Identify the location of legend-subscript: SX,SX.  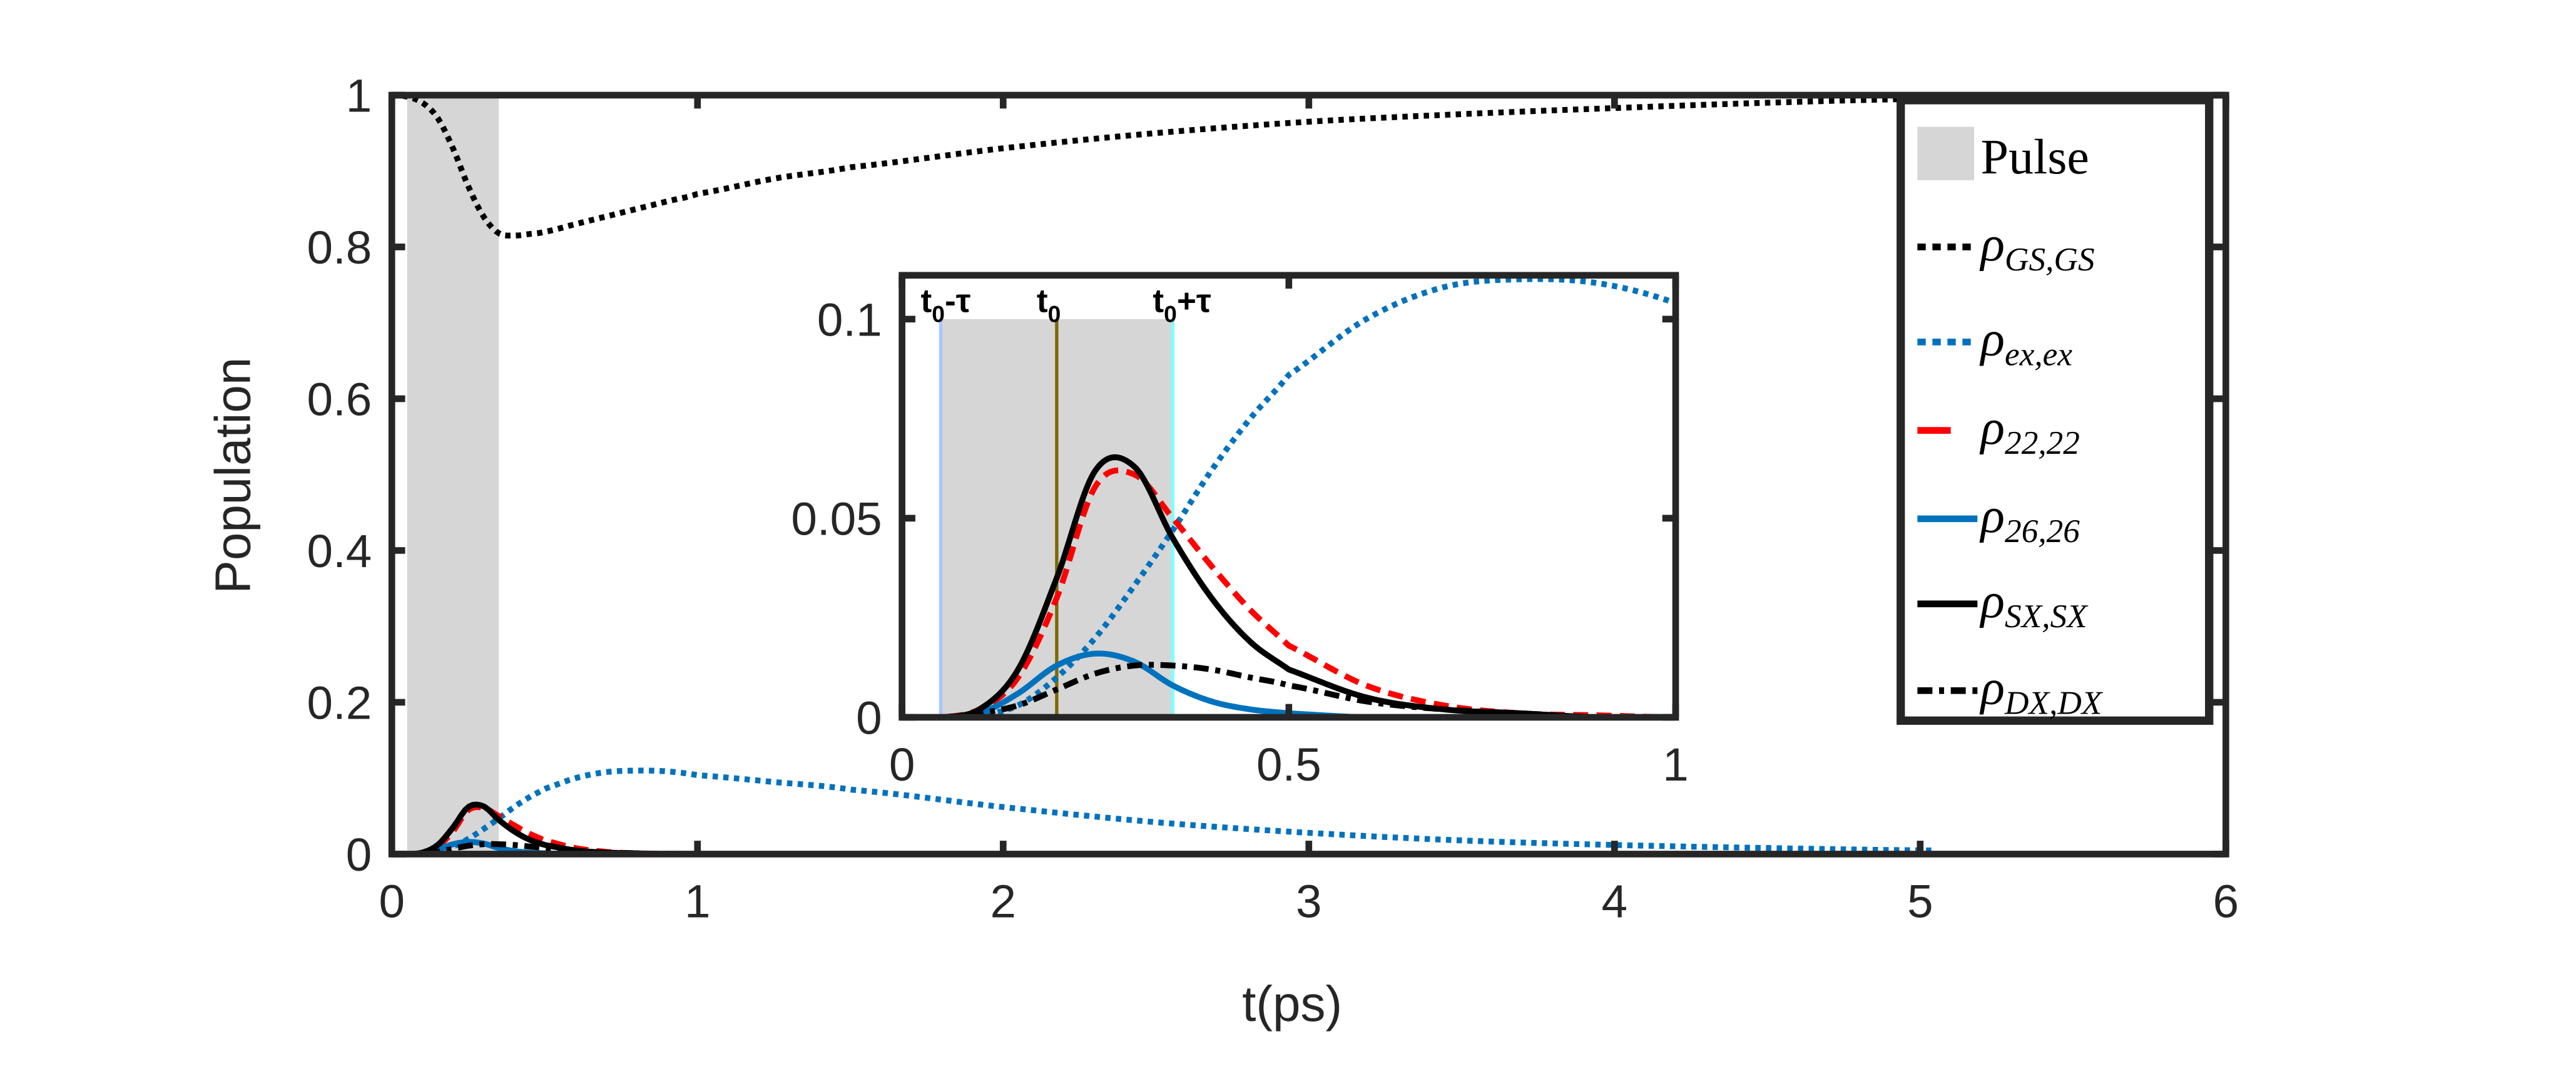
(2047, 617).